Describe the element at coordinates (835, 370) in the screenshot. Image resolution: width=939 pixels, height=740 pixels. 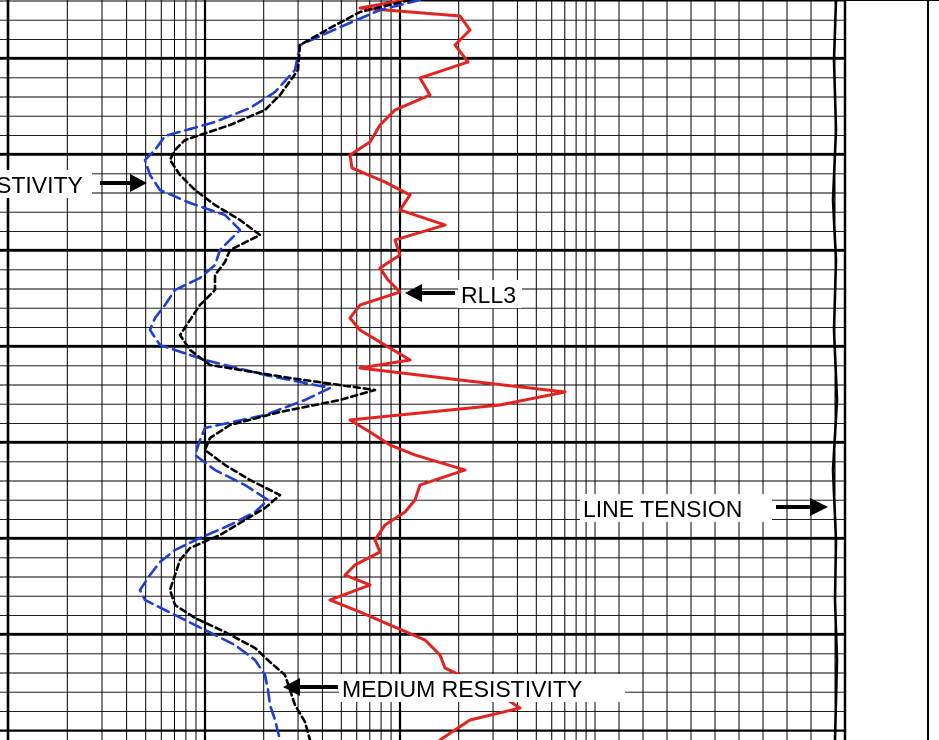
I see `tension-curve` at that location.